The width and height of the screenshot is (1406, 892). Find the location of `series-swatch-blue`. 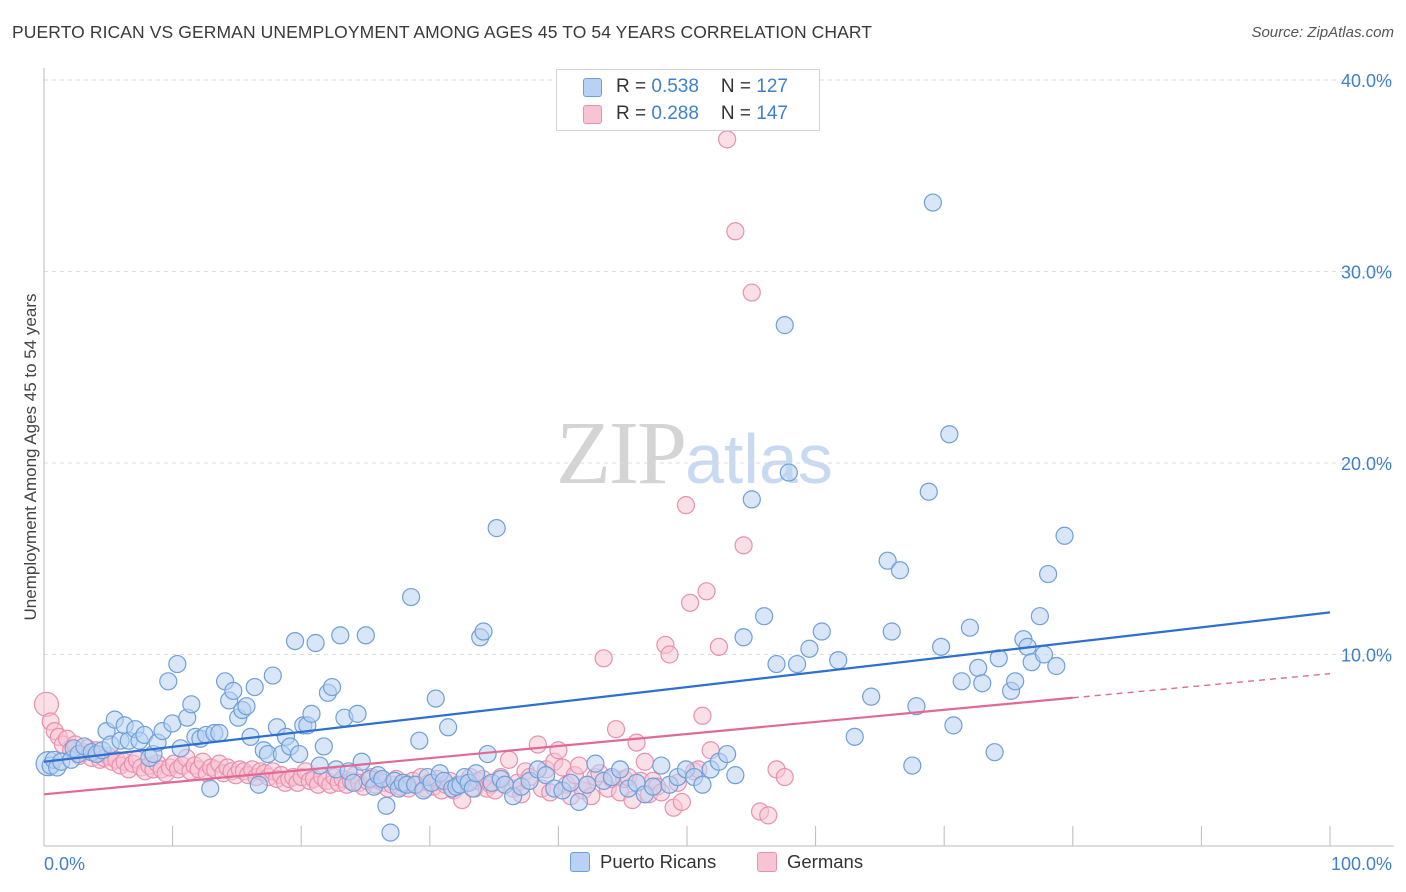

series-swatch-blue is located at coordinates (580, 862).